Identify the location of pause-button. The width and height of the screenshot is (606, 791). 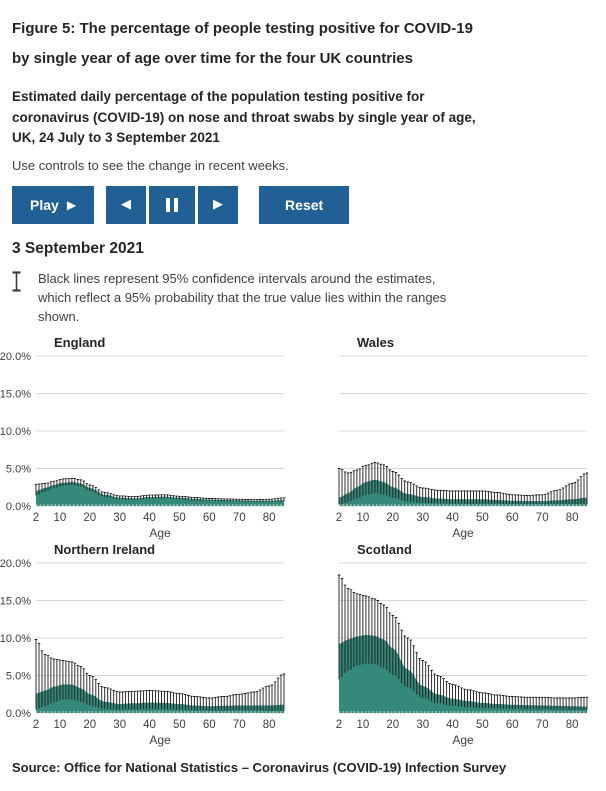
(172, 204).